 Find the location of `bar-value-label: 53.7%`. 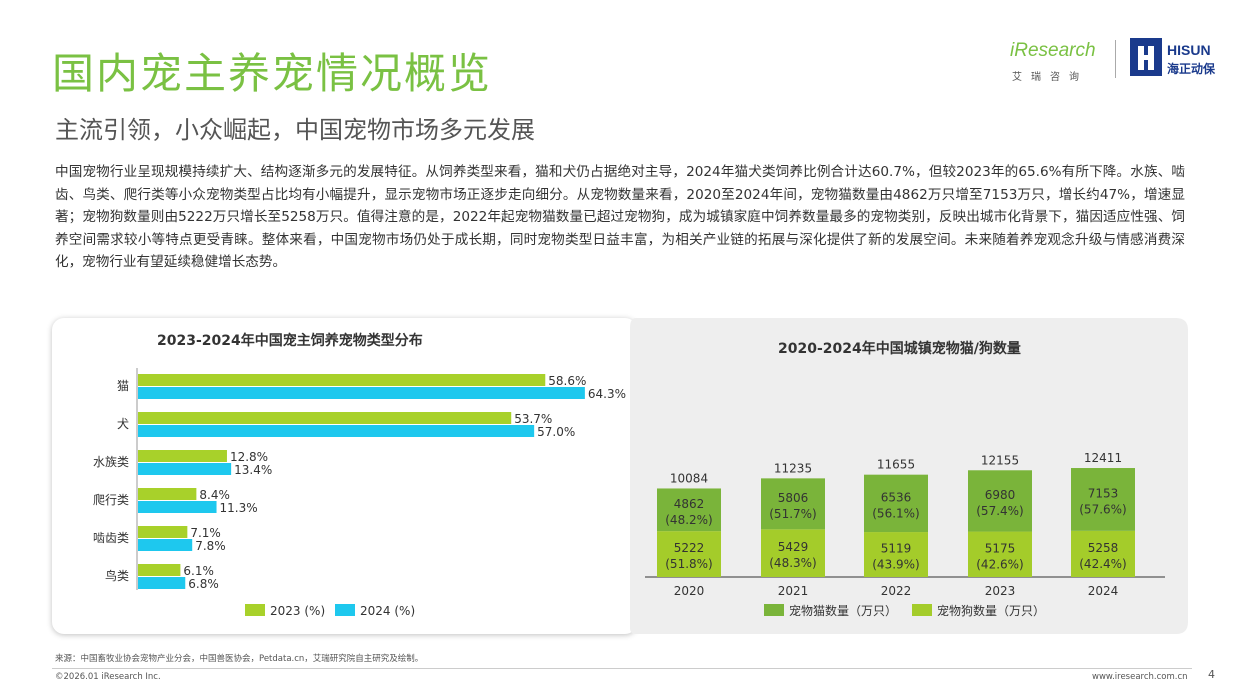

bar-value-label: 53.7% is located at coordinates (533, 419).